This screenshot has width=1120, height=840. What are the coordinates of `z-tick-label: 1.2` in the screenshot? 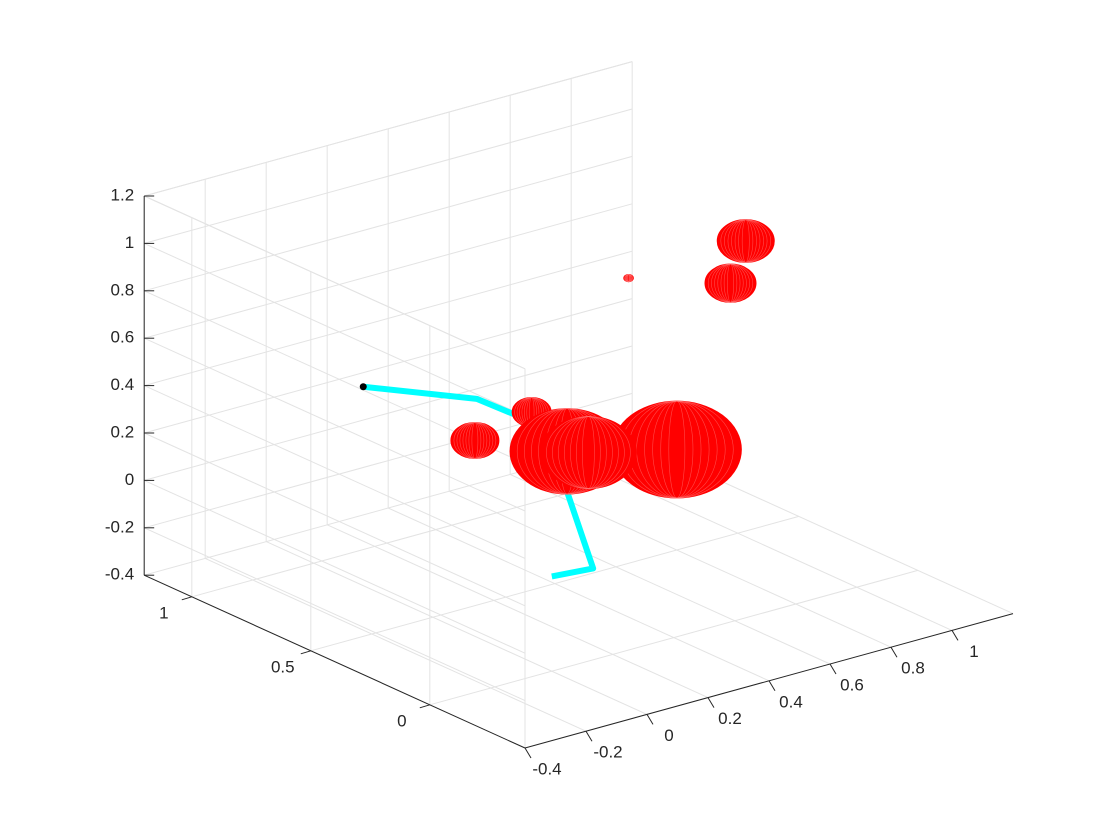 It's located at (123, 194).